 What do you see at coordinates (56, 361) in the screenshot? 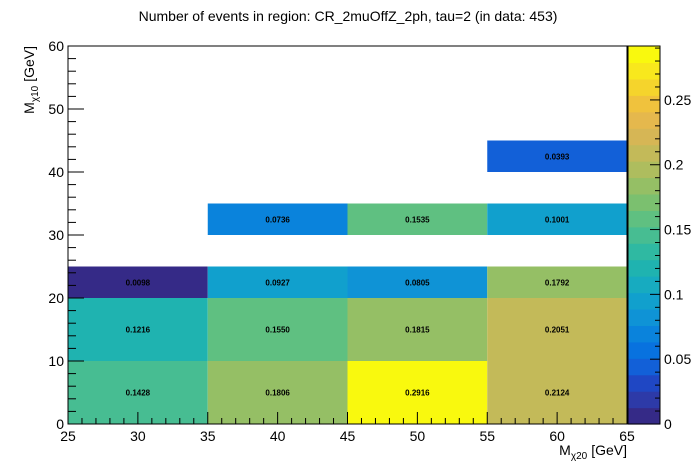
I see `y-tick-label: 10` at bounding box center [56, 361].